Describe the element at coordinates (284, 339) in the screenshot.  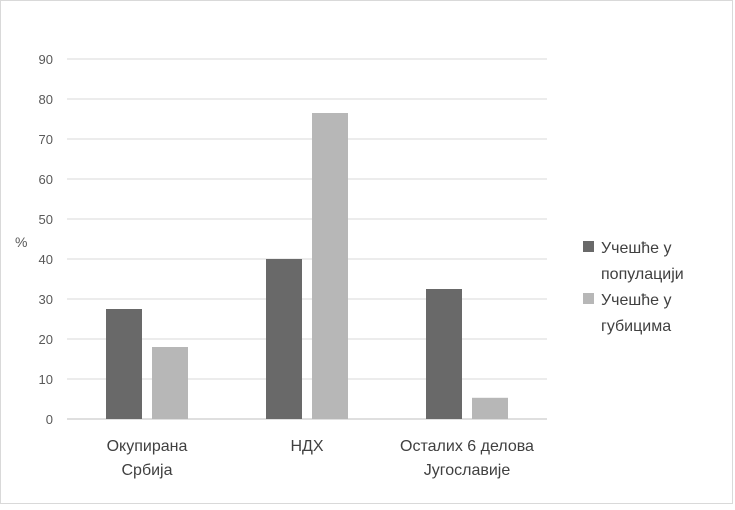
I see `bar-series1-cat2` at that location.